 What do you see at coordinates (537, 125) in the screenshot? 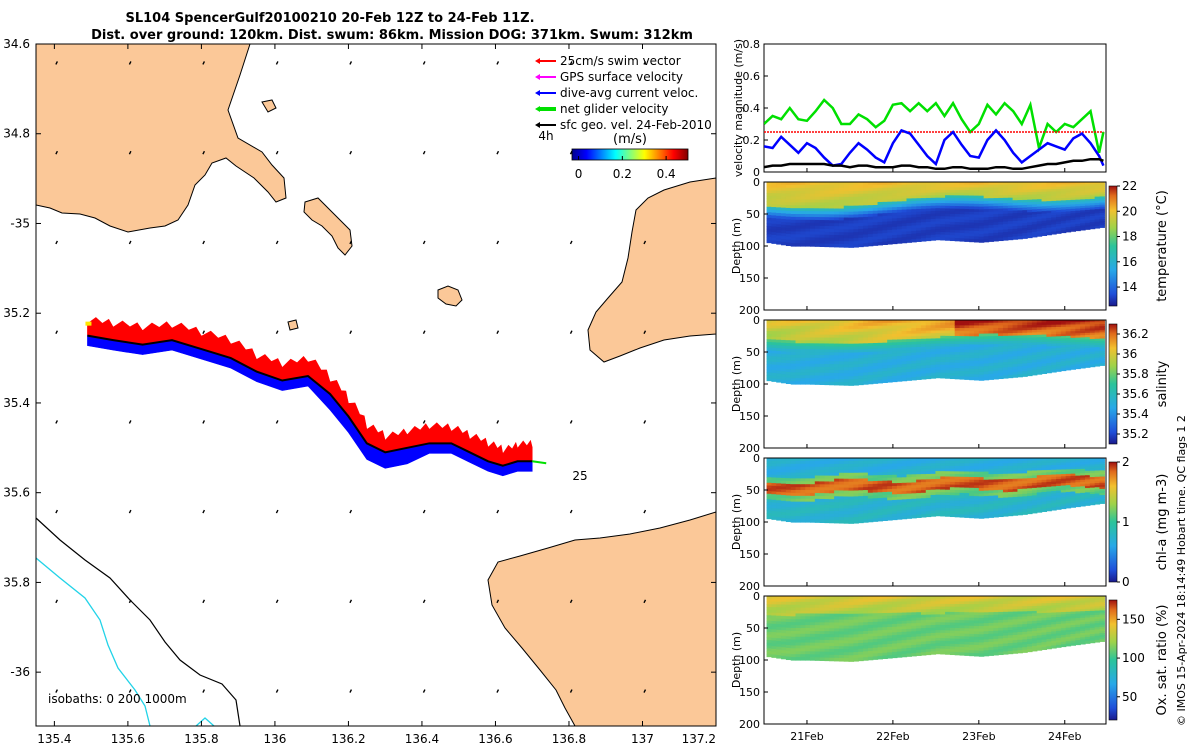
I see `legend-arrowhead` at bounding box center [537, 125].